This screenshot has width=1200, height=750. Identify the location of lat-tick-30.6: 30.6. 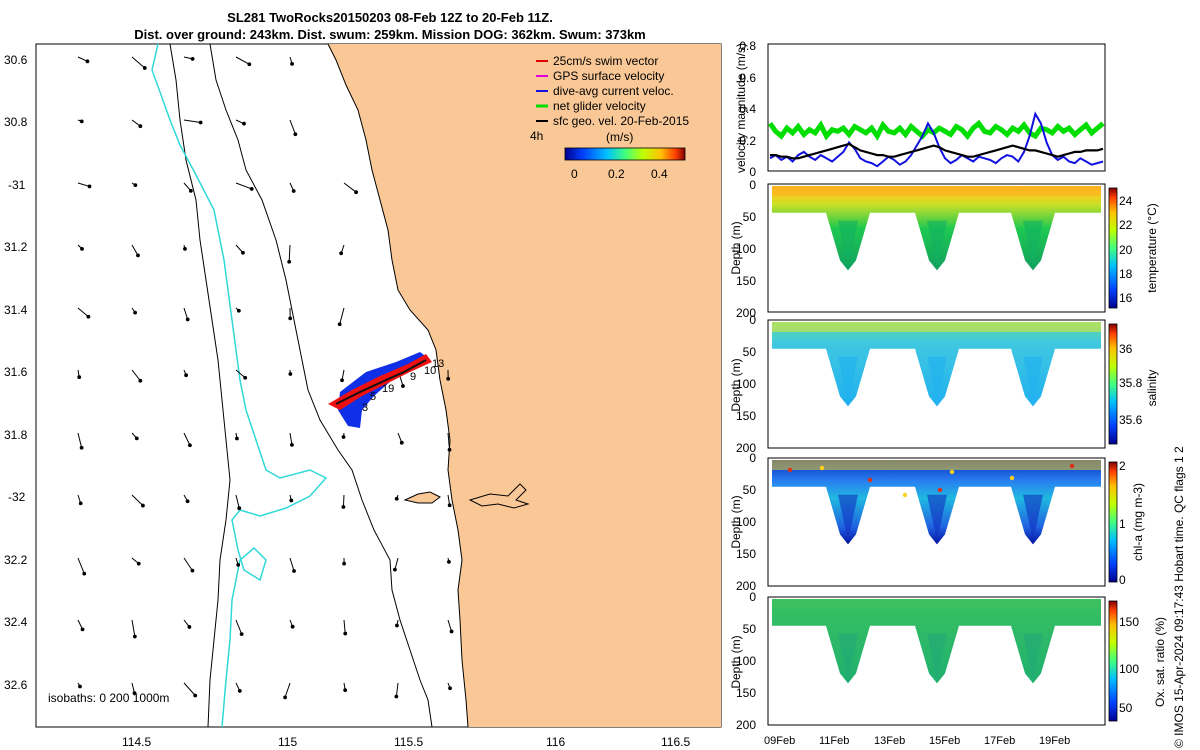
(16, 60).